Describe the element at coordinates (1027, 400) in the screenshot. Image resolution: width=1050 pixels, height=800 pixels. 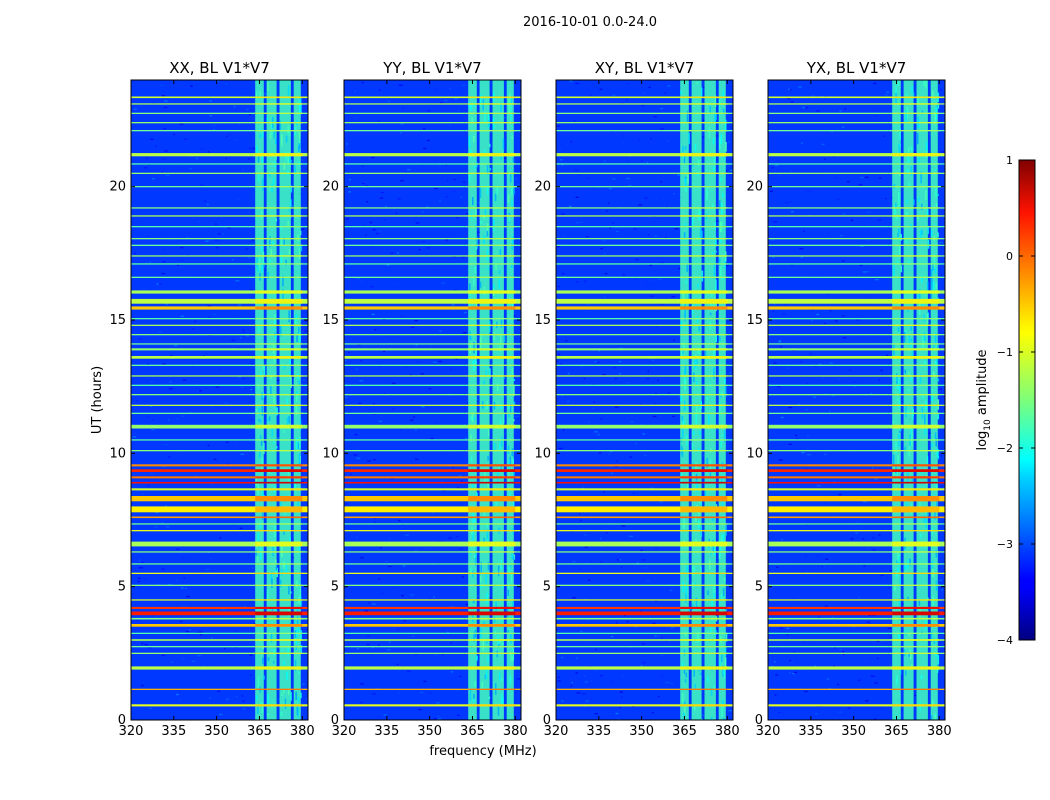
I see `colorbar-gradient` at that location.